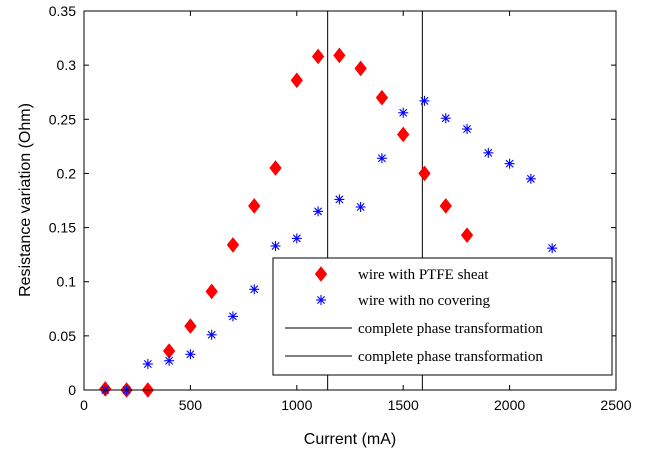  Describe the element at coordinates (321, 300) in the screenshot. I see `legend-asterisk-marker` at that location.